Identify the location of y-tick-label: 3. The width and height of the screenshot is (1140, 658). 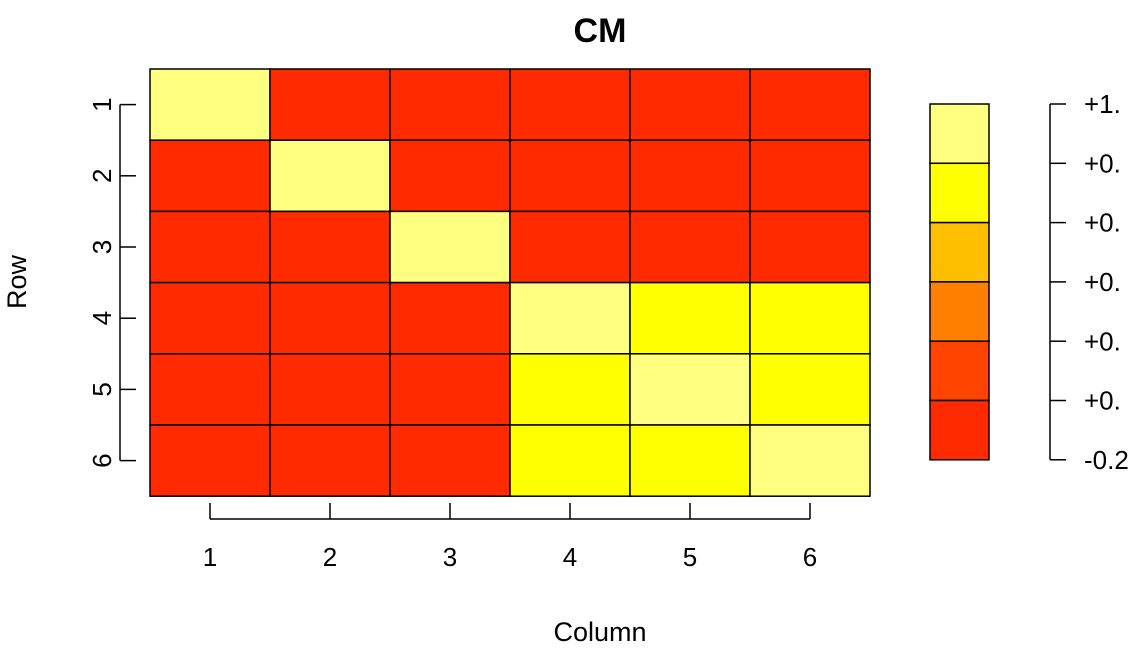
(102, 247).